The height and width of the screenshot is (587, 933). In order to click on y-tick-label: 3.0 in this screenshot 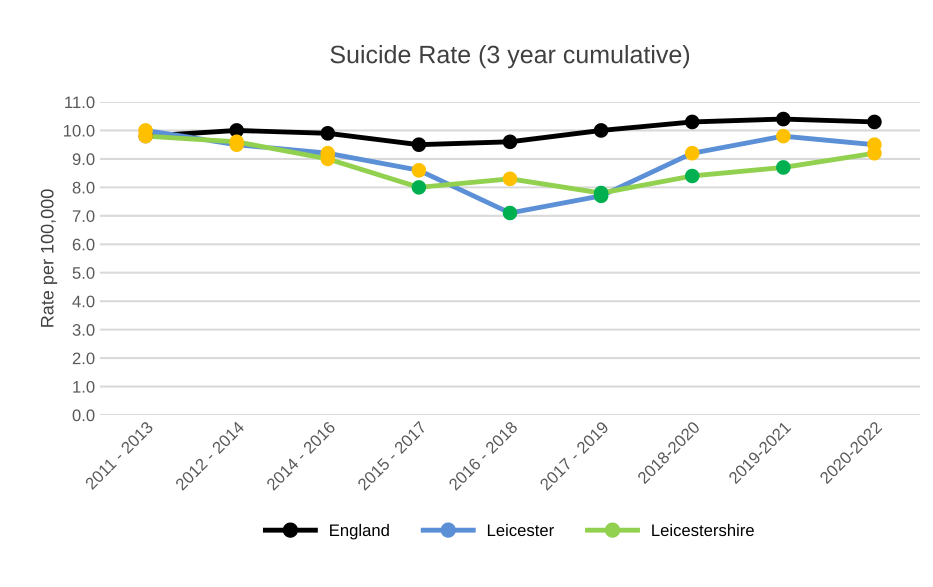, I will do `click(83, 330)`.